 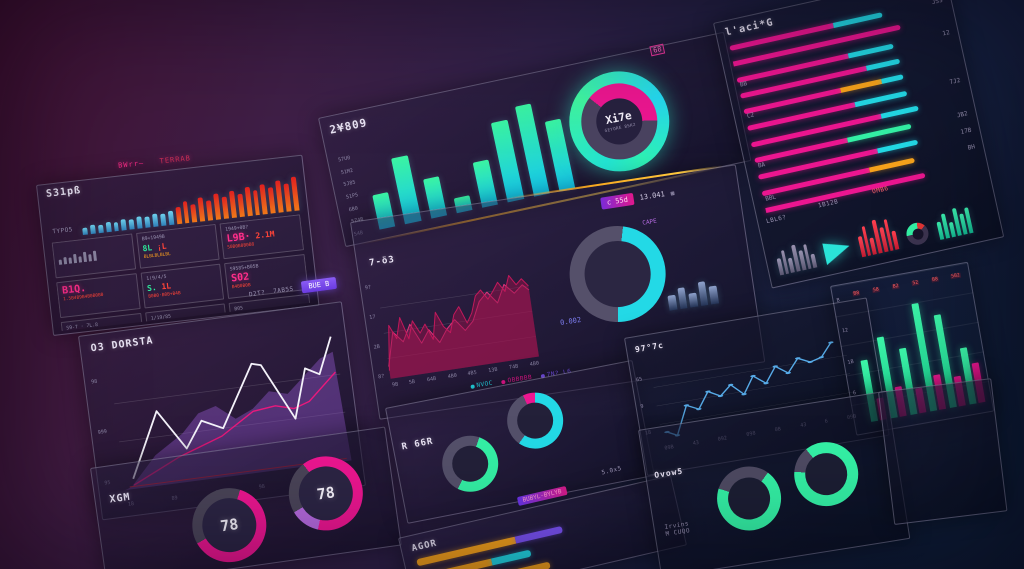 What do you see at coordinates (770, 198) in the screenshot?
I see `progress-label: BBL` at bounding box center [770, 198].